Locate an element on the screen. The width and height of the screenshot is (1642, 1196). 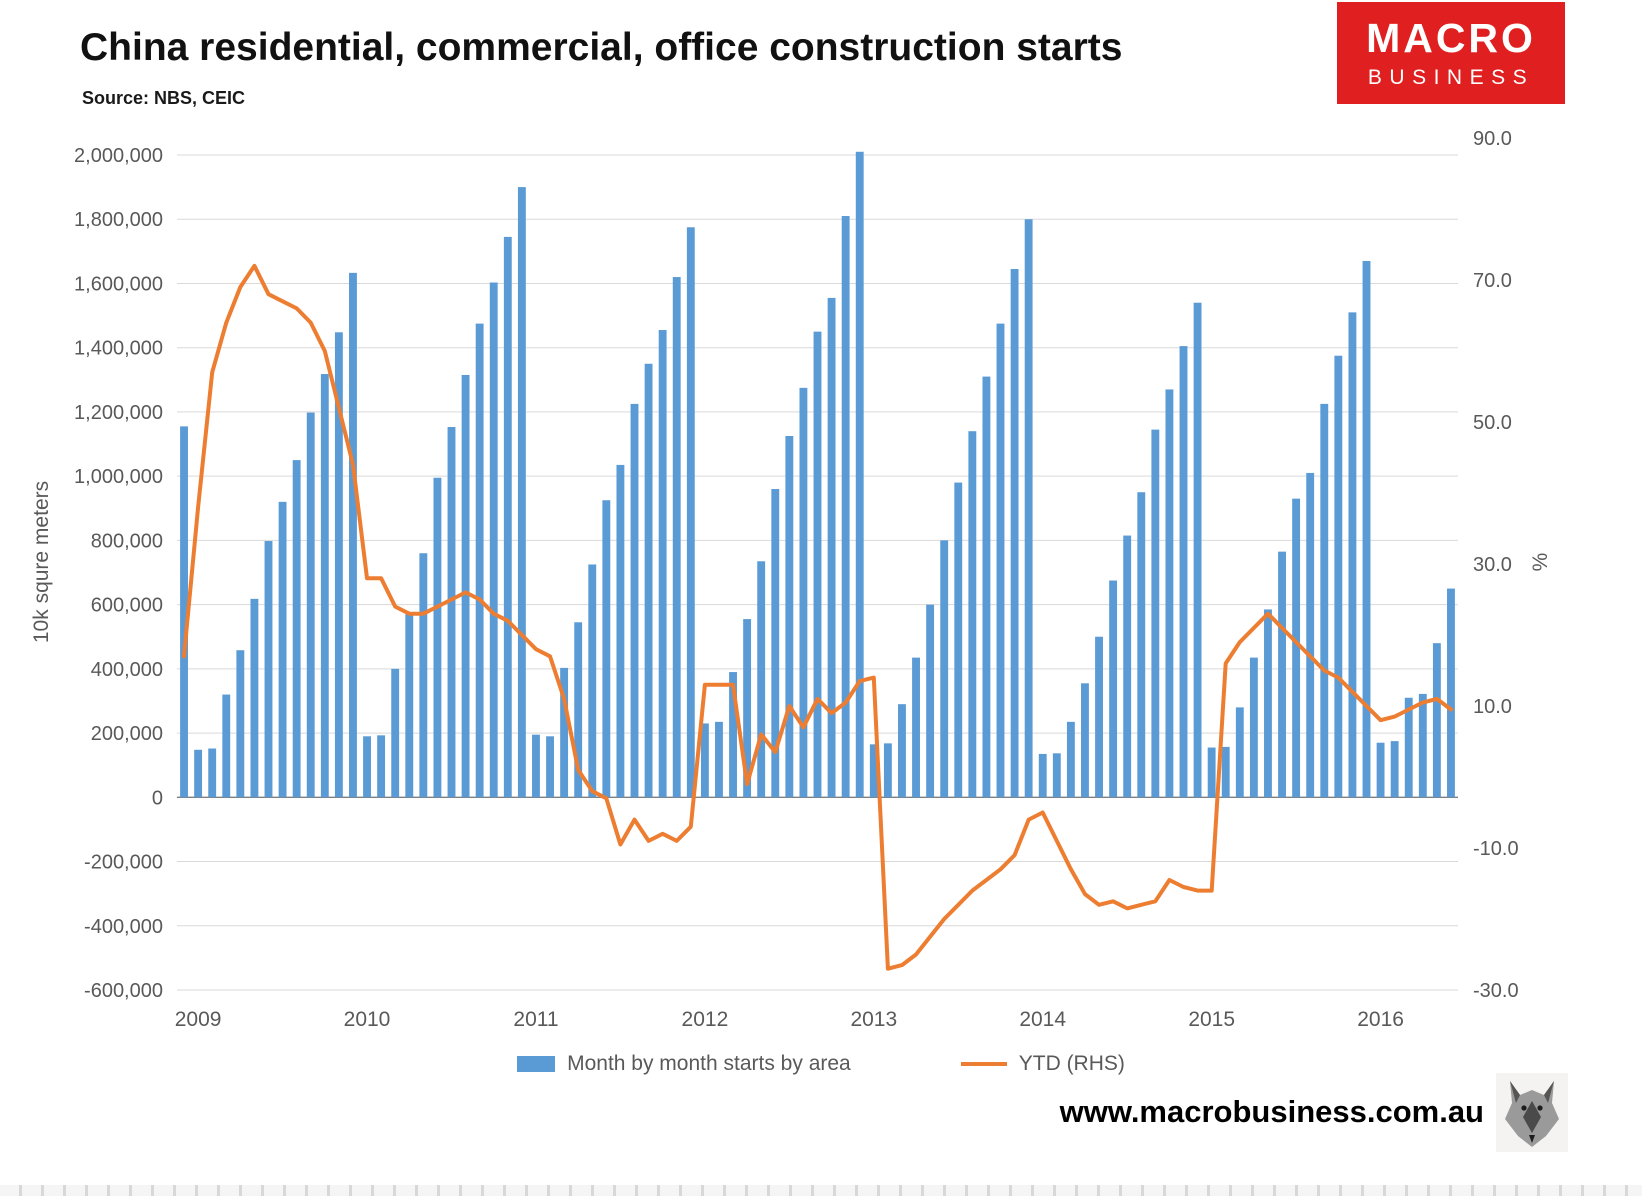
right-axis-tick-label: 30.0 is located at coordinates (1492, 565).